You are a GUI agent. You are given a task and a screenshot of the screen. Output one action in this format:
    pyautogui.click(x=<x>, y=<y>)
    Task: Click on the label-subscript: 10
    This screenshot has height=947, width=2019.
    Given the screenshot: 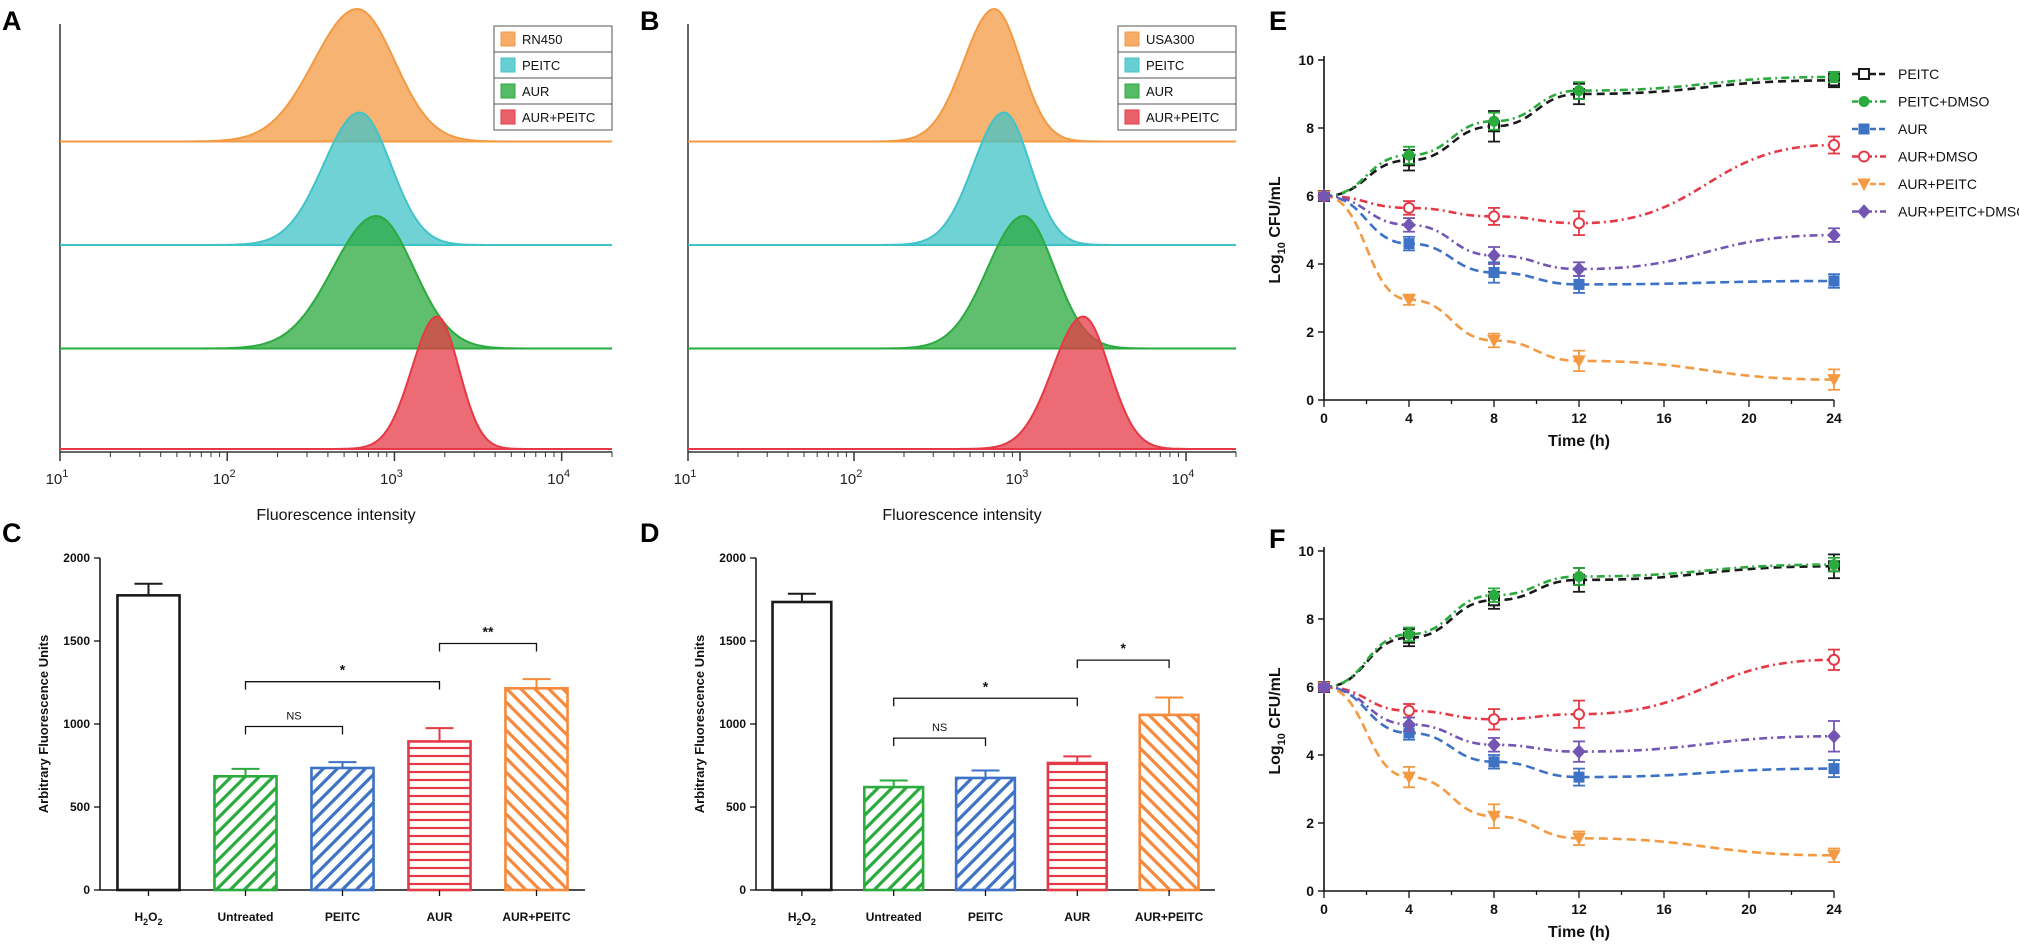 What is the action you would take?
    pyautogui.click(x=1282, y=739)
    